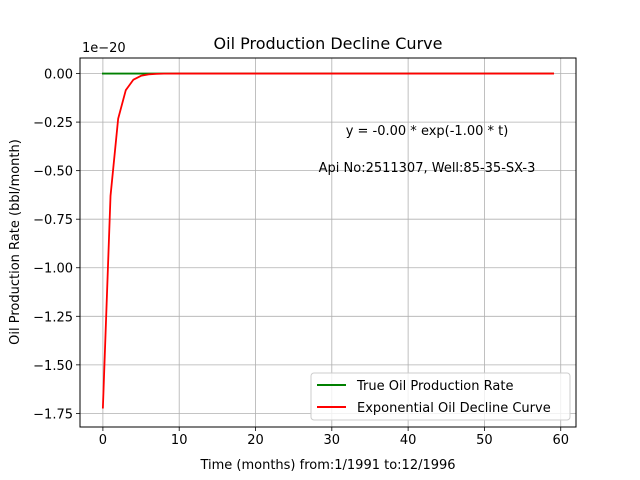 Image resolution: width=640 pixels, height=480 pixels. I want to click on y-tick-label: −1.50, so click(53, 366).